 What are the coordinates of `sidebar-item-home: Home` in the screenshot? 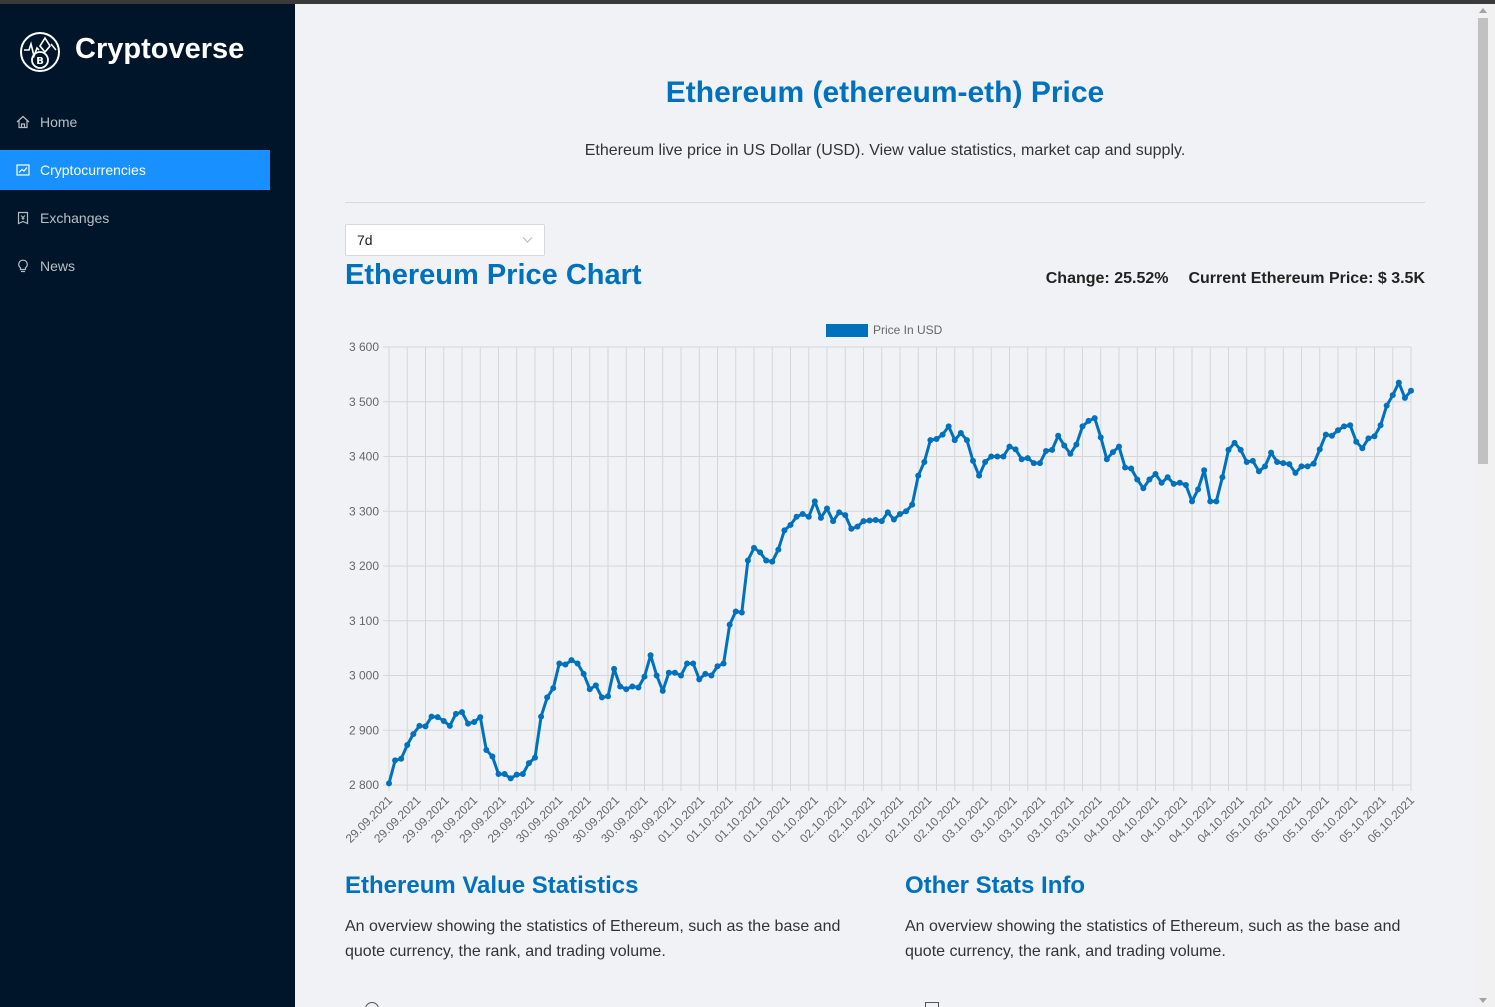 It's located at (135, 122).